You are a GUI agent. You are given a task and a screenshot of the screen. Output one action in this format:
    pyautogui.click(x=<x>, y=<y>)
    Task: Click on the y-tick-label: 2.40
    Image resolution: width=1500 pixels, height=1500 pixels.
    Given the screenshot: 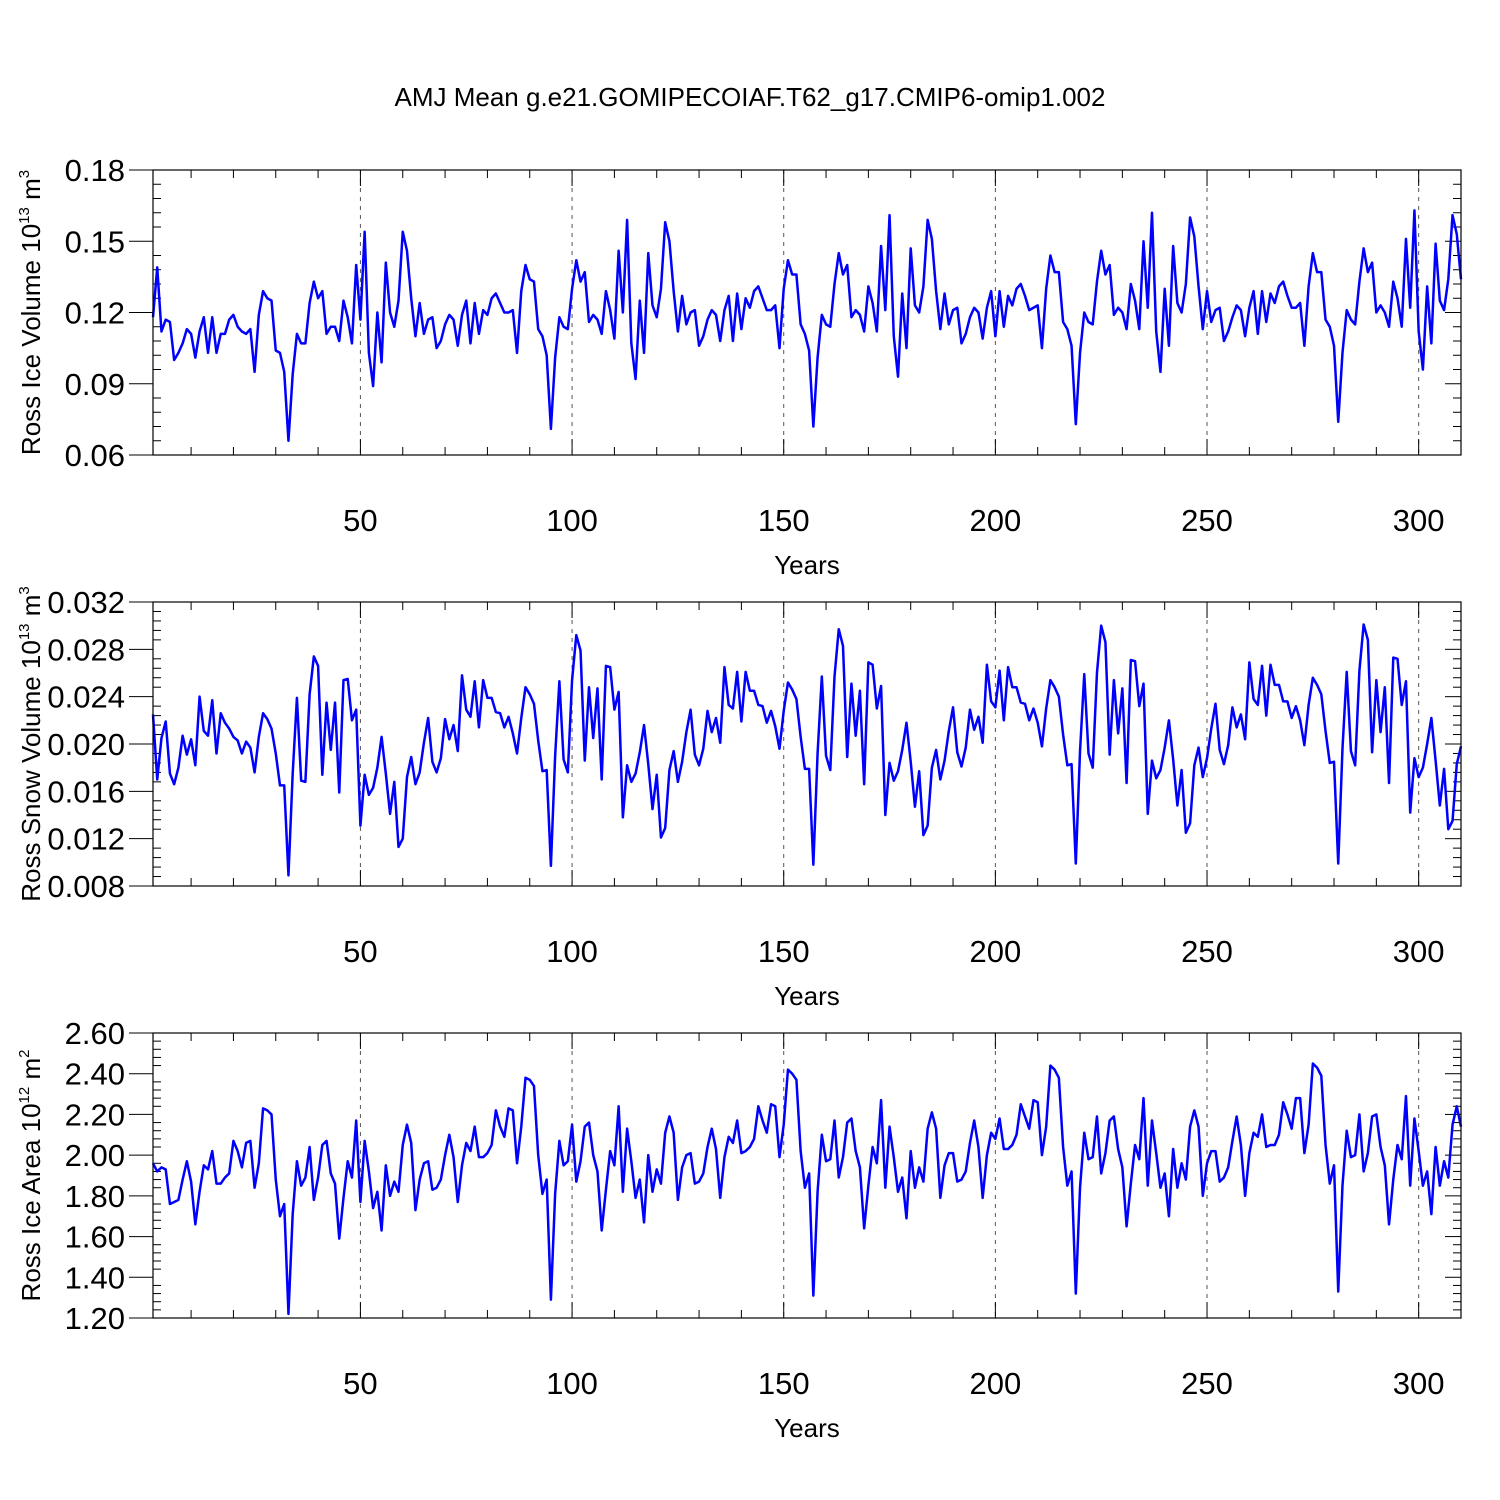 What is the action you would take?
    pyautogui.click(x=95, y=1074)
    